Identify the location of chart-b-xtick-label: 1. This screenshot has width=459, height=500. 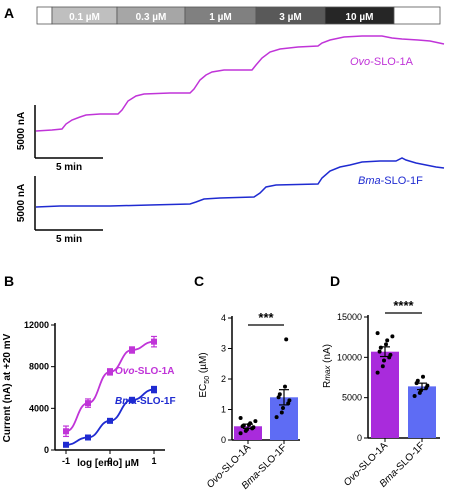
(153, 461).